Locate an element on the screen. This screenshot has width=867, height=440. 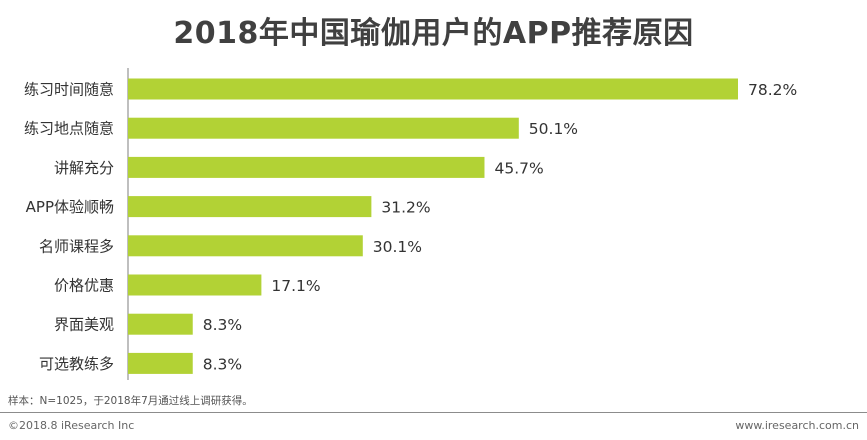
copyright-text: ©2018.8 iResearch Inc is located at coordinates (71, 425).